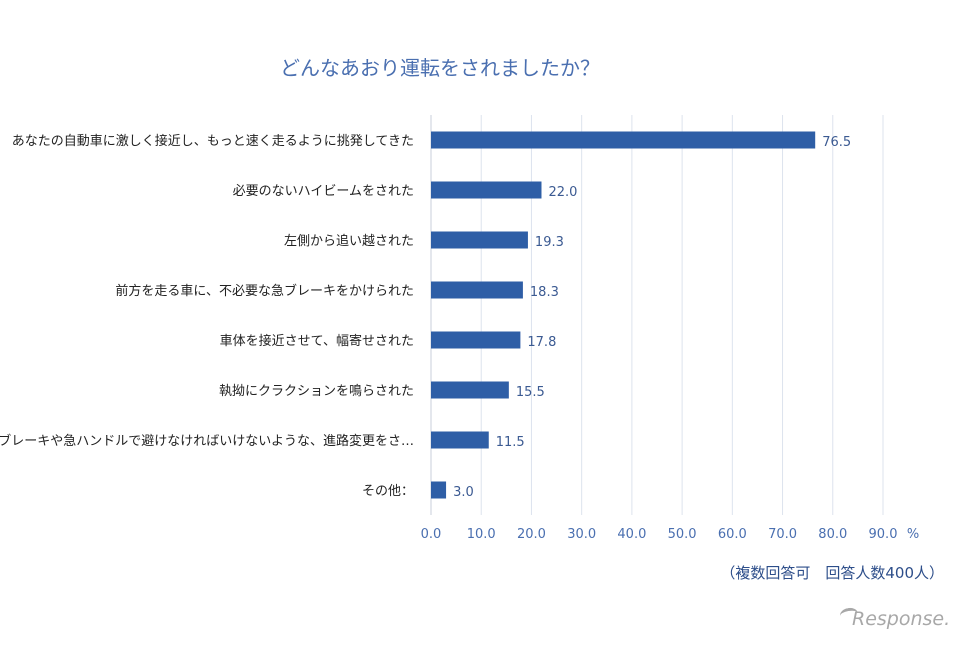 The image size is (968, 645). I want to click on x-tick-label: 10.0, so click(481, 534).